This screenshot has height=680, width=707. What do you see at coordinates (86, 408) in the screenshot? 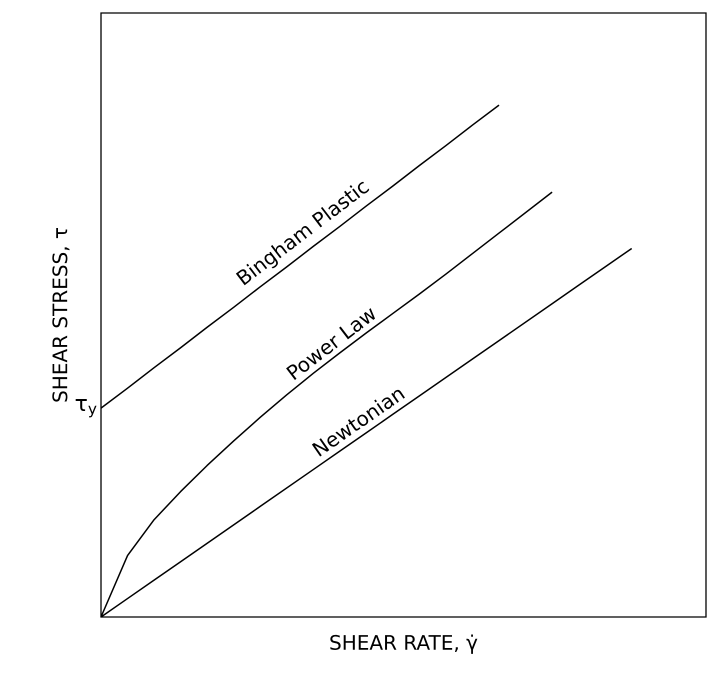
I see `annotation: τ$_{y}$` at bounding box center [86, 408].